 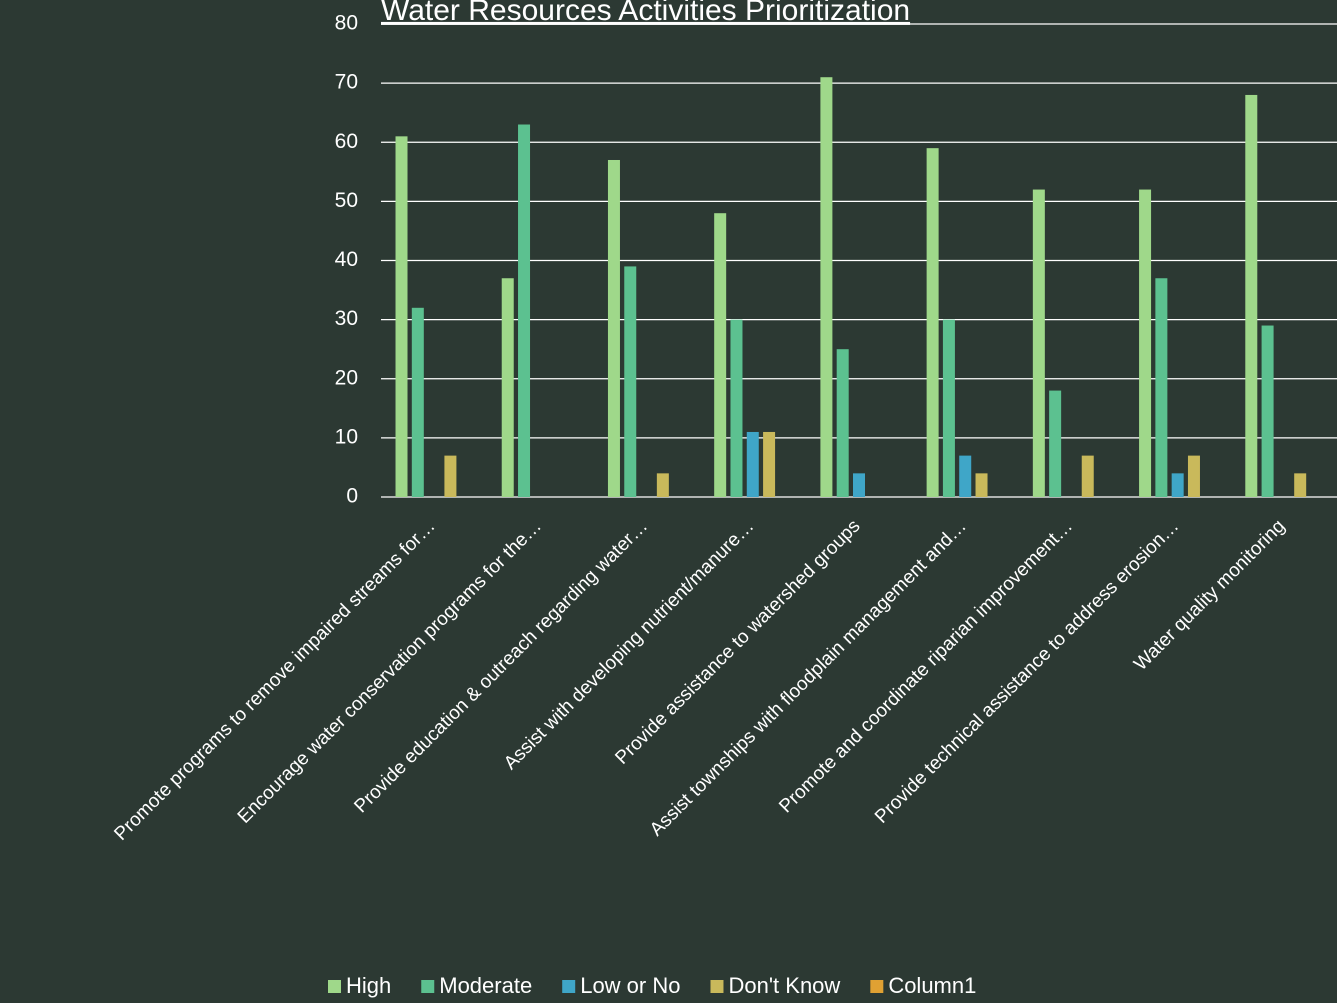 What do you see at coordinates (346, 200) in the screenshot?
I see `y-tick-label: 50` at bounding box center [346, 200].